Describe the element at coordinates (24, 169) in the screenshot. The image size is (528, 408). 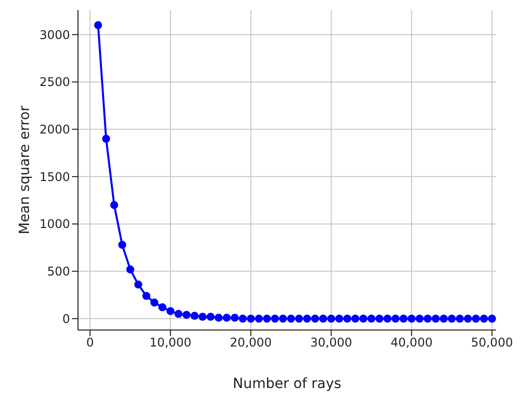
I see `y-axis-title: Mean square error` at that location.